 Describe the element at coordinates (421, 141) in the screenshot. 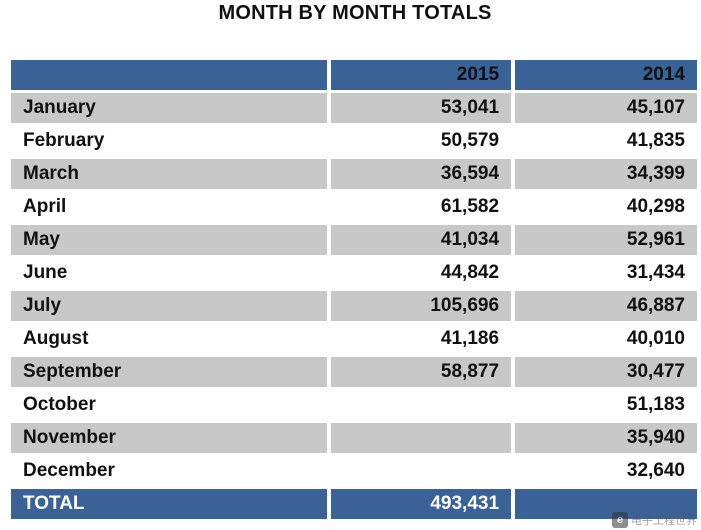

I see `value-2015-cell: 50,579` at that location.